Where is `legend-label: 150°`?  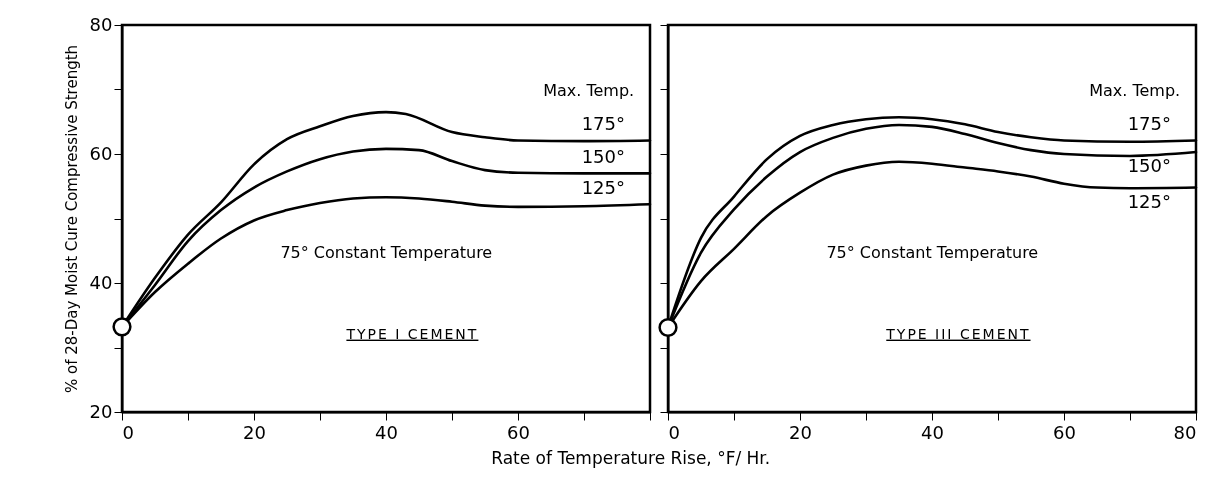
legend-label: 150° is located at coordinates (603, 157).